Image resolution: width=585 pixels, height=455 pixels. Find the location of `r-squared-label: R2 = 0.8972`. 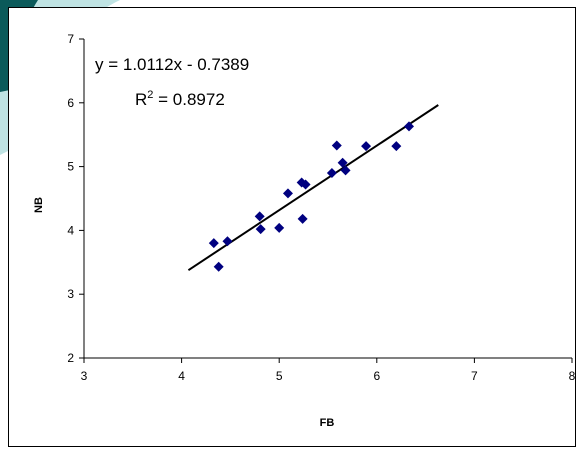

r-squared-label: R2 = 0.8972 is located at coordinates (180, 99).